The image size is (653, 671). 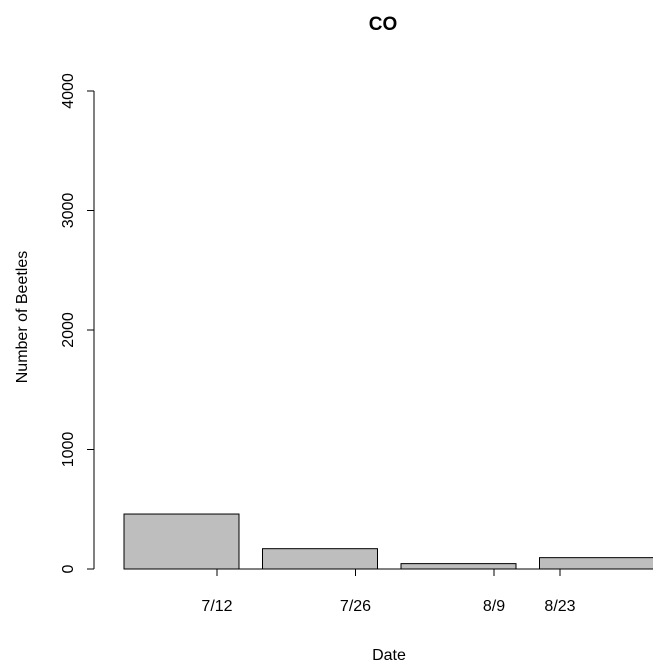 What do you see at coordinates (389, 655) in the screenshot?
I see `x-axis-label: Date` at bounding box center [389, 655].